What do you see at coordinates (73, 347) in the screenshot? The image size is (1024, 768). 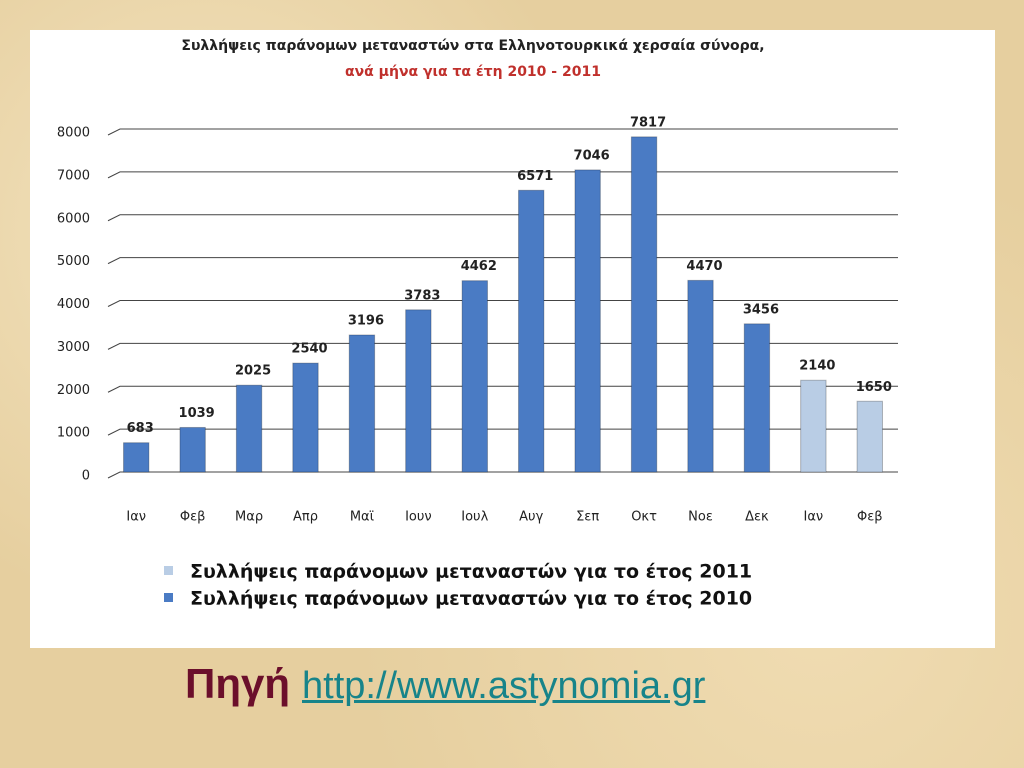 I see `y-tick-label: 3000` at bounding box center [73, 347].